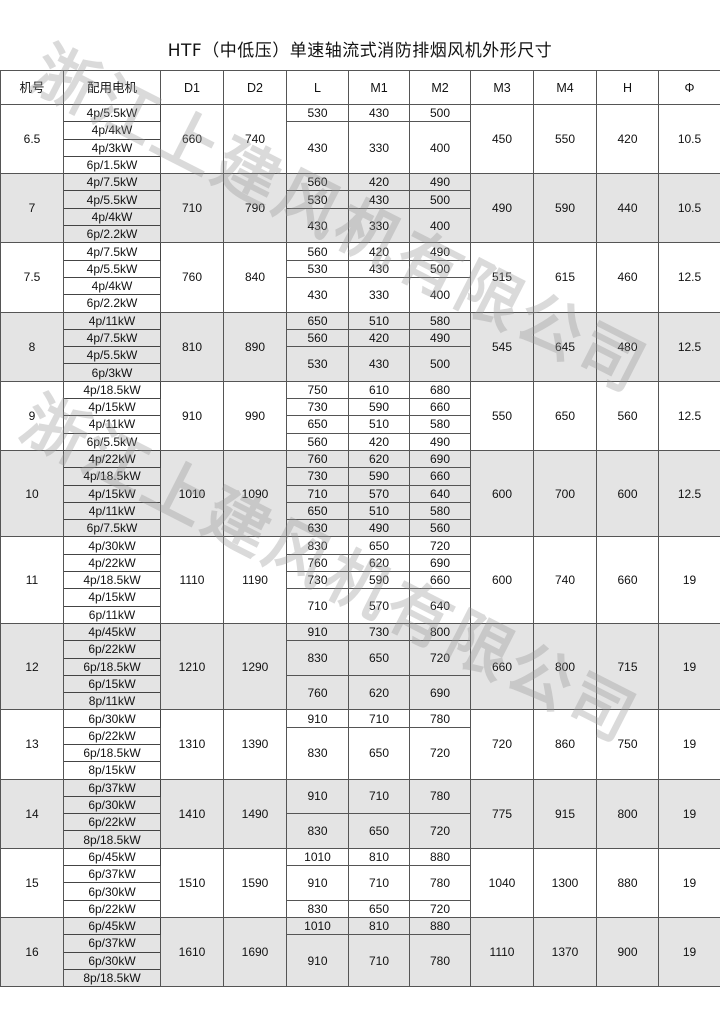 Image resolution: width=720 pixels, height=1014 pixels. I want to click on table-row: 6p/11kW, so click(360, 614).